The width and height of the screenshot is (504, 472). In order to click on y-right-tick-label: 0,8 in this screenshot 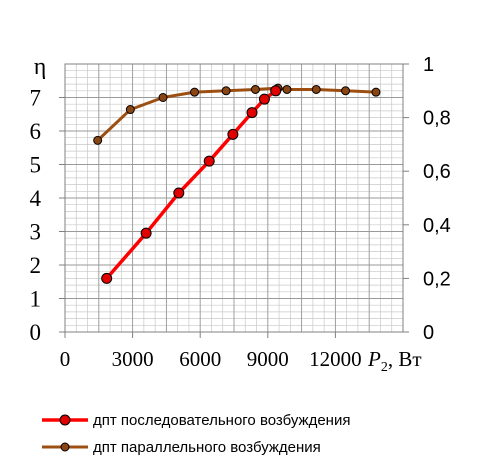, I will do `click(437, 119)`.